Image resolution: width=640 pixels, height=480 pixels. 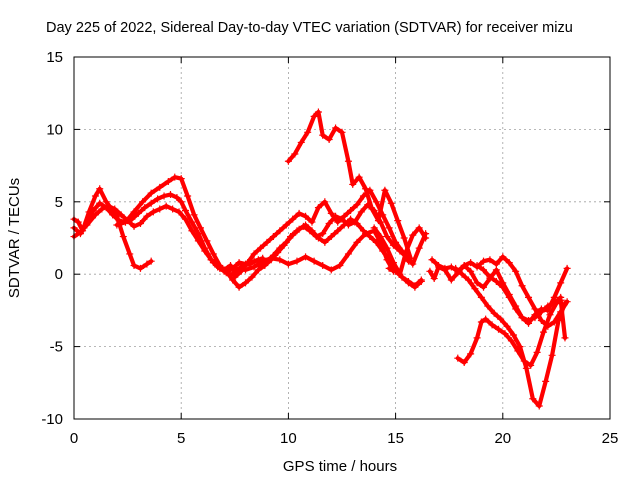 I want to click on y-axis-title: SDTVAR / TECUs, so click(x=14, y=238).